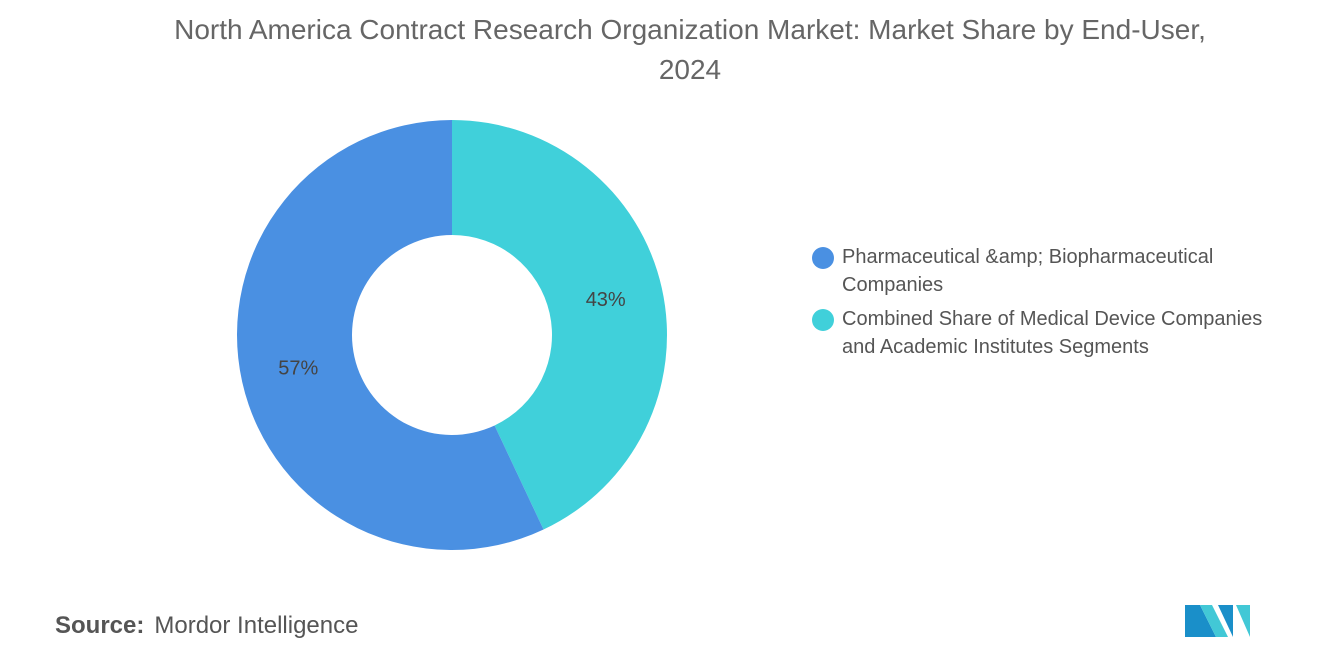  Describe the element at coordinates (298, 369) in the screenshot. I see `data-label: 57%` at that location.